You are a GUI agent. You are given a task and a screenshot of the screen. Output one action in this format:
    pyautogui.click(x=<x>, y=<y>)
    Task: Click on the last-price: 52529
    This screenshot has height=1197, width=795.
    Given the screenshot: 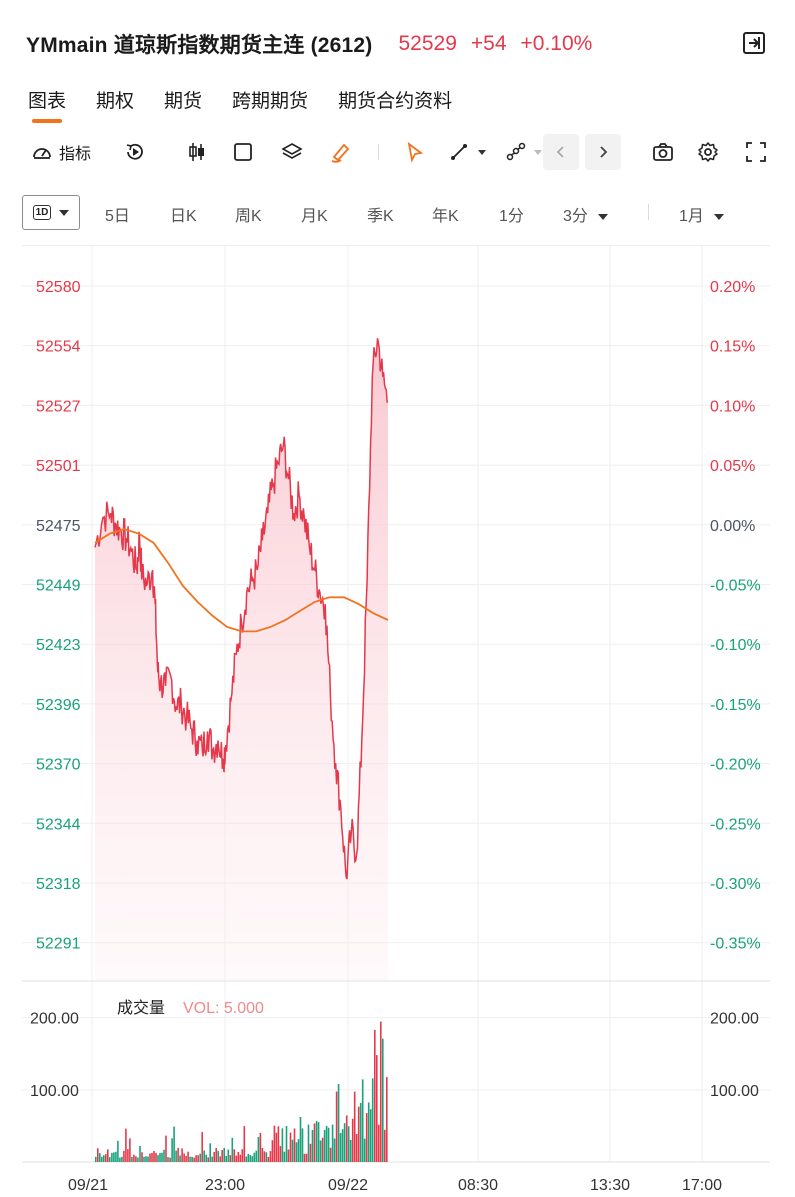 What is the action you would take?
    pyautogui.click(x=427, y=43)
    